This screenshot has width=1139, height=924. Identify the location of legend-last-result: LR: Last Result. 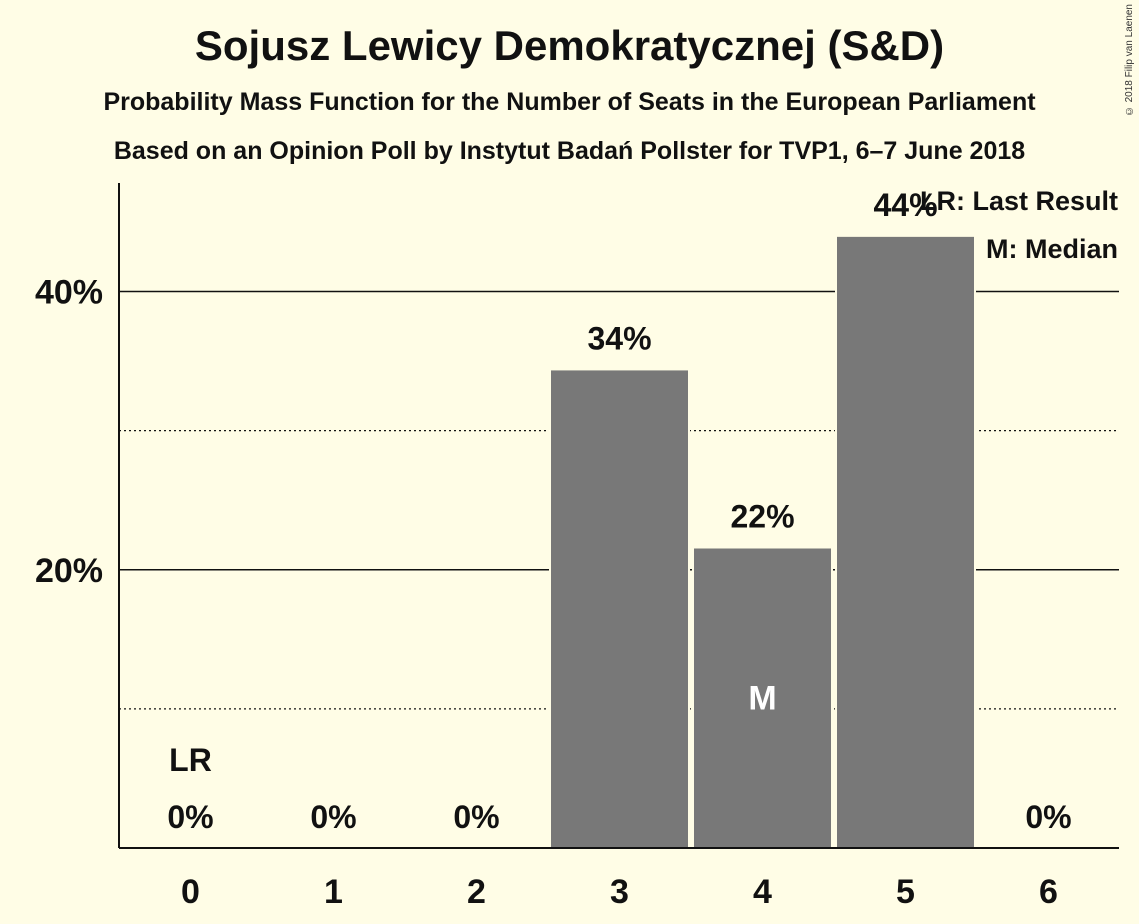
(1019, 201).